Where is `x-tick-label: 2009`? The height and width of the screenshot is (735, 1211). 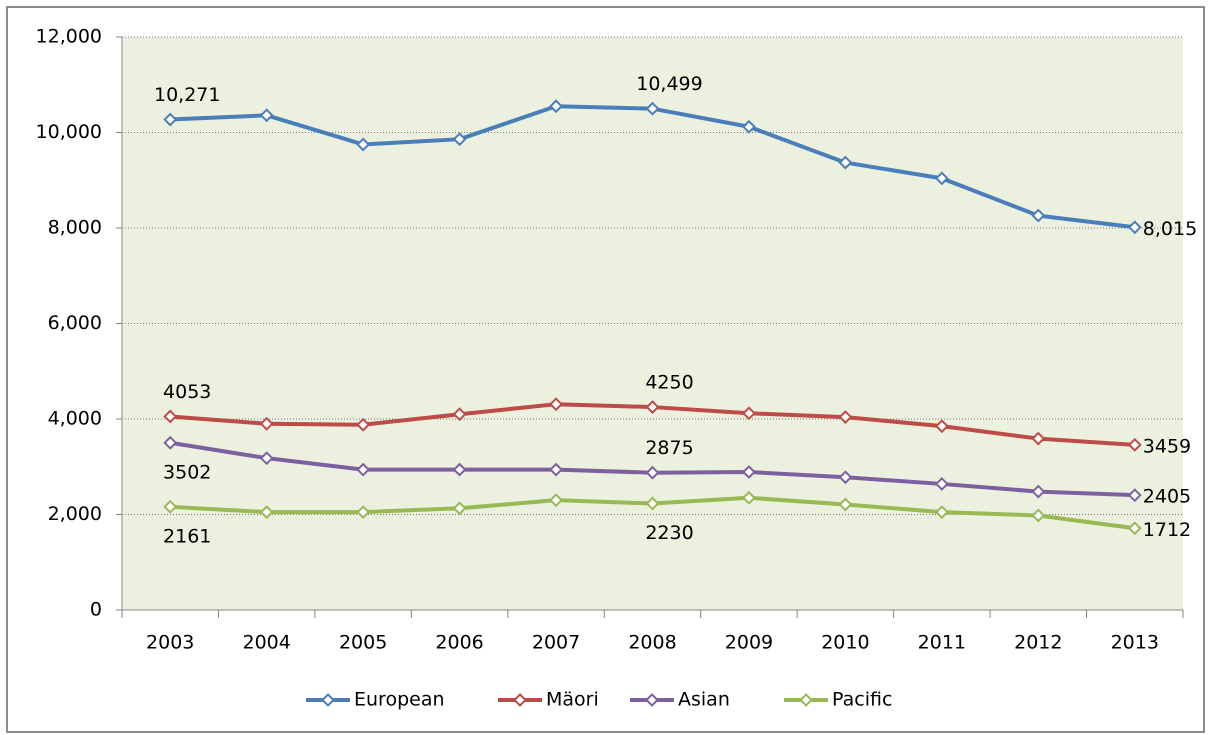 x-tick-label: 2009 is located at coordinates (749, 643).